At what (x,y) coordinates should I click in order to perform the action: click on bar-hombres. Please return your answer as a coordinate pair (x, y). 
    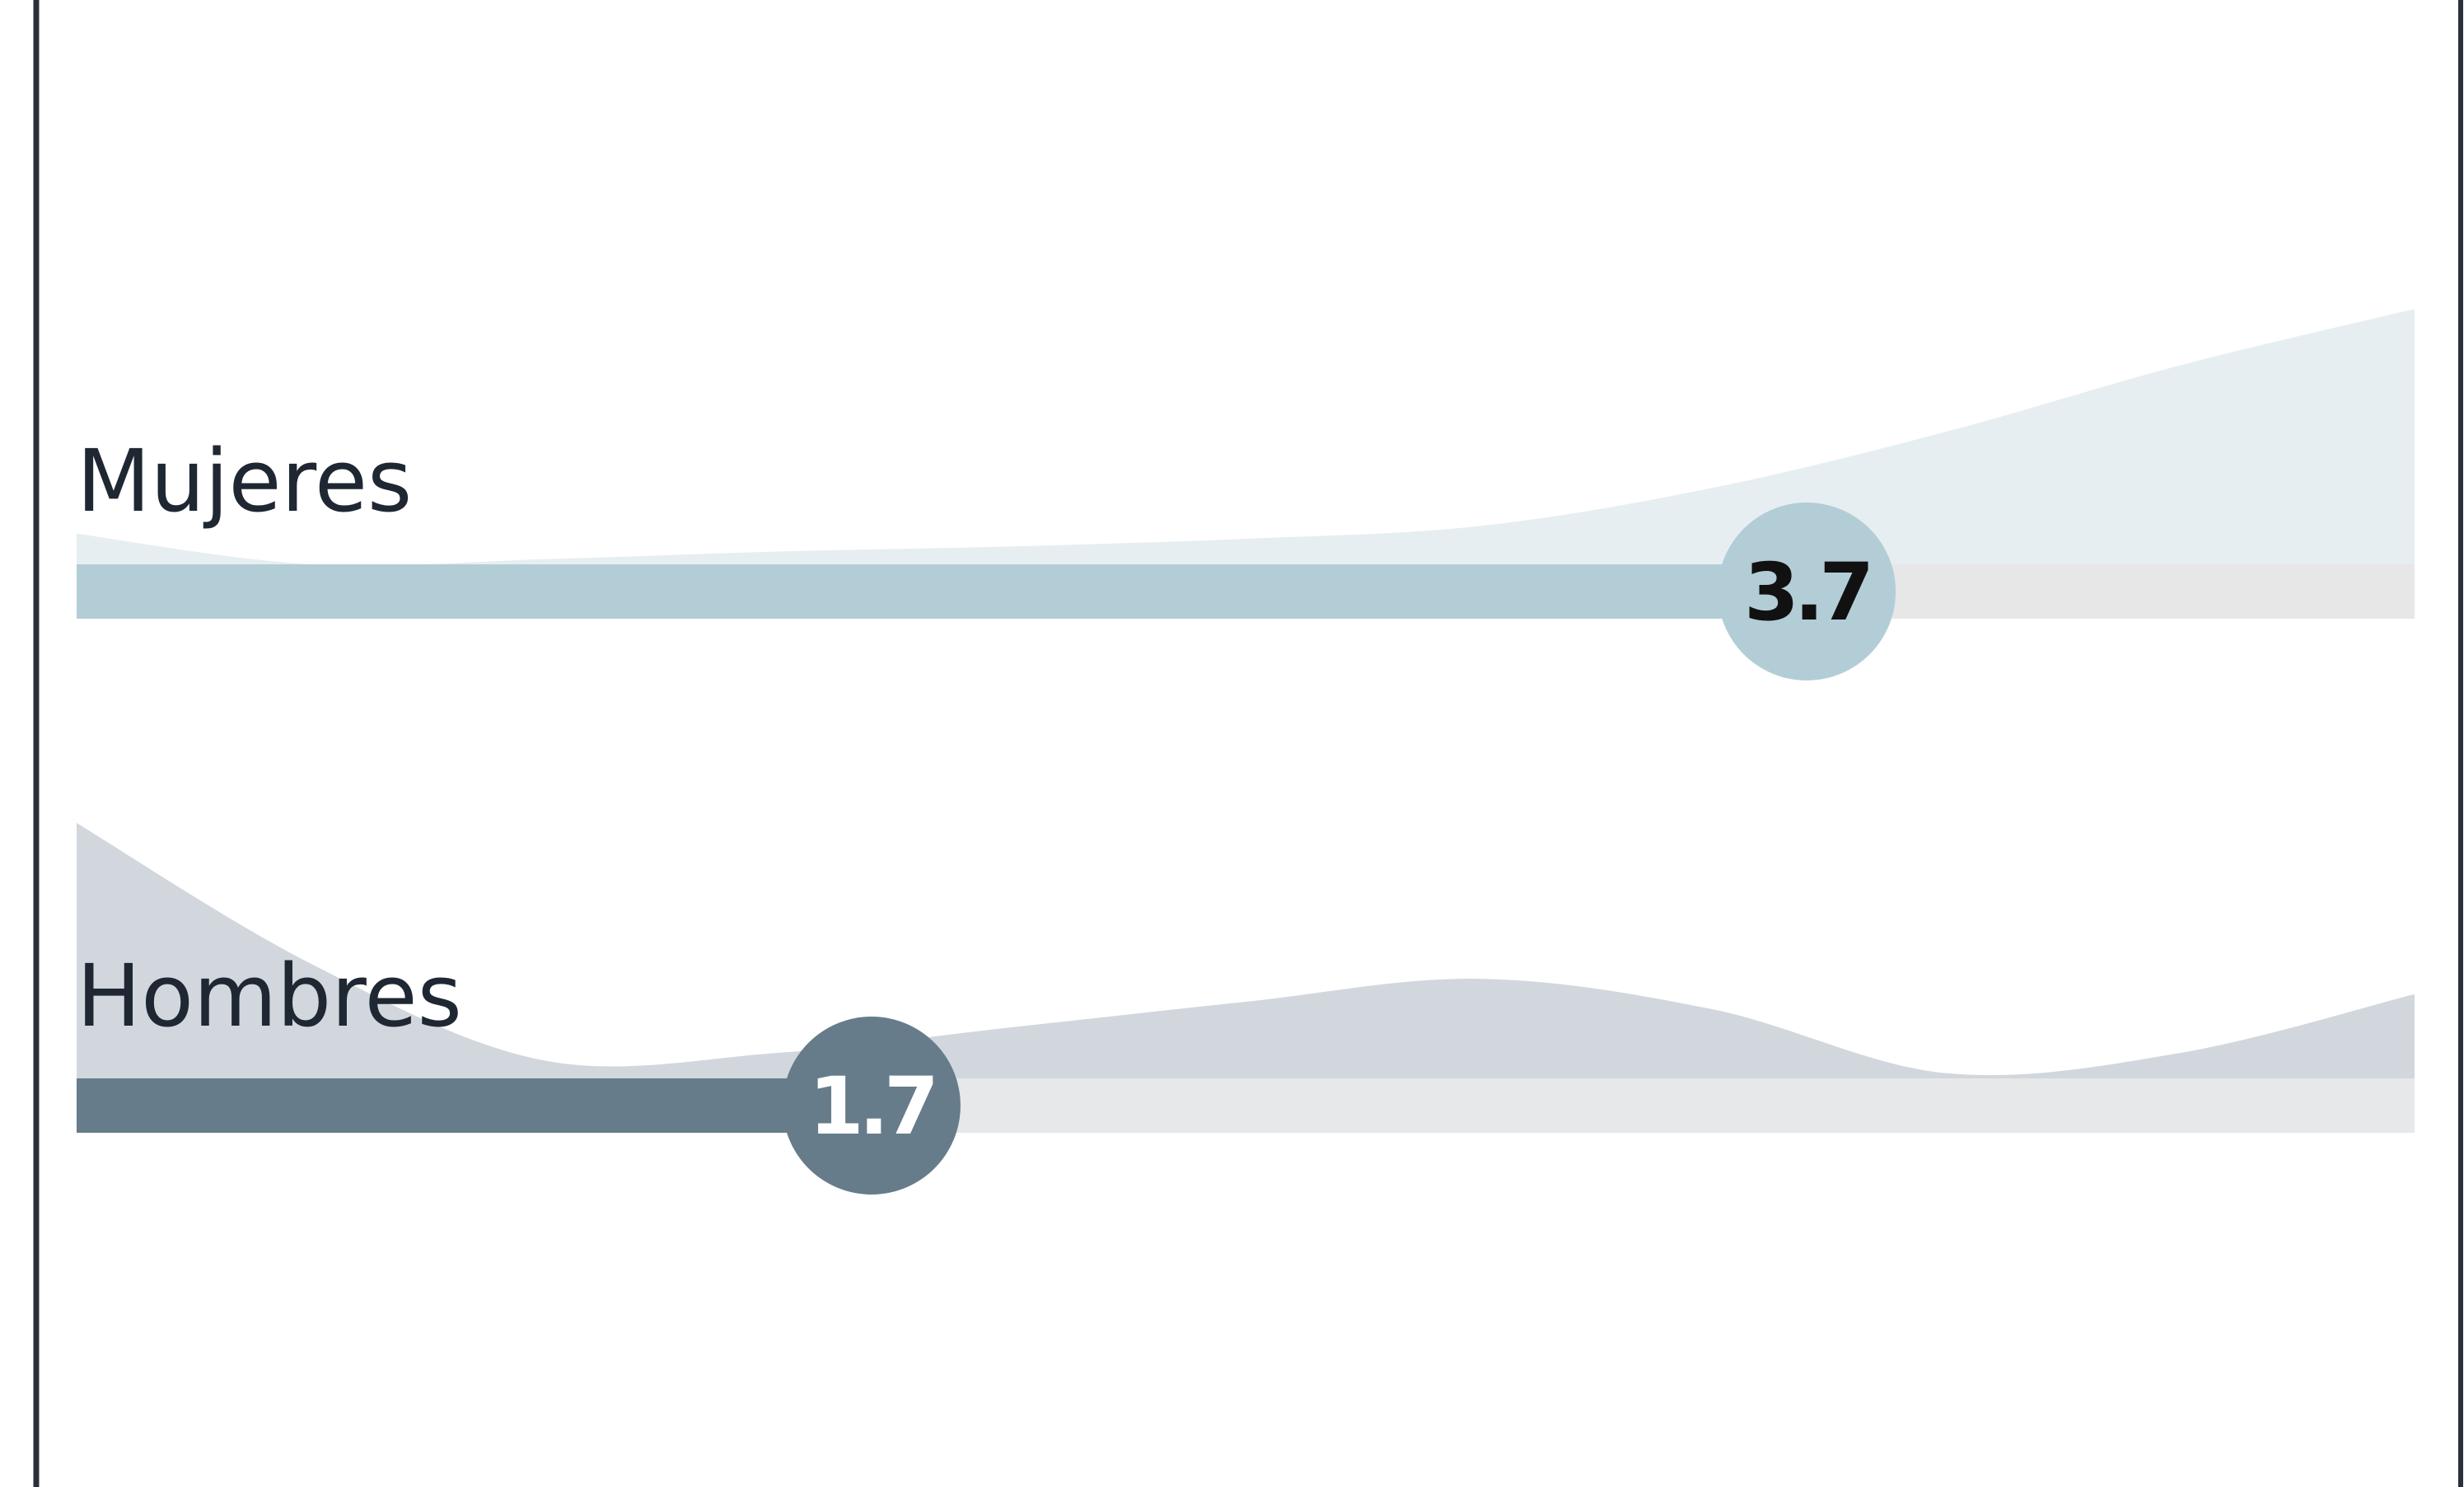
    Looking at the image, I should click on (474, 1105).